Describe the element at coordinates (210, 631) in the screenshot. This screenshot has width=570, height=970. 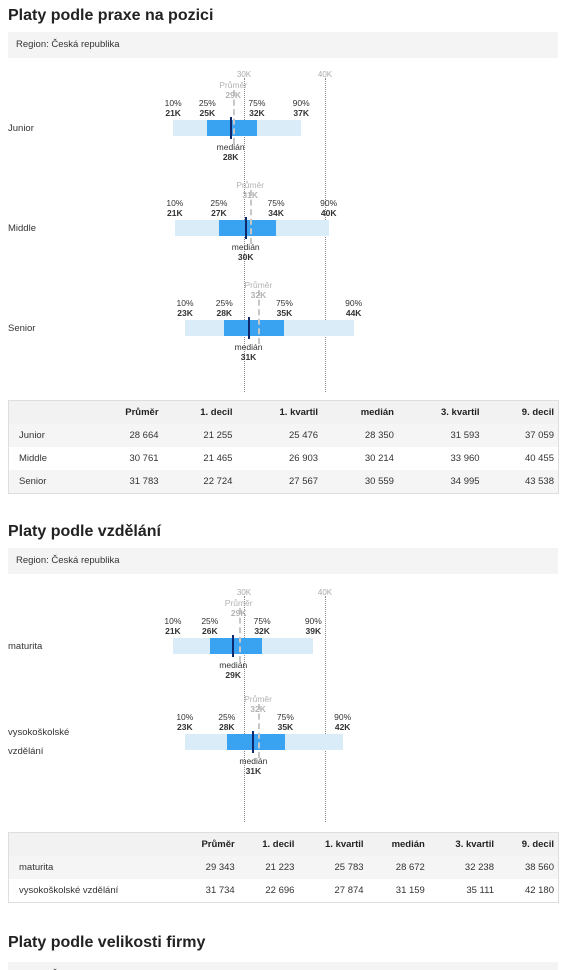
I see `label-p25-value: 26K` at that location.